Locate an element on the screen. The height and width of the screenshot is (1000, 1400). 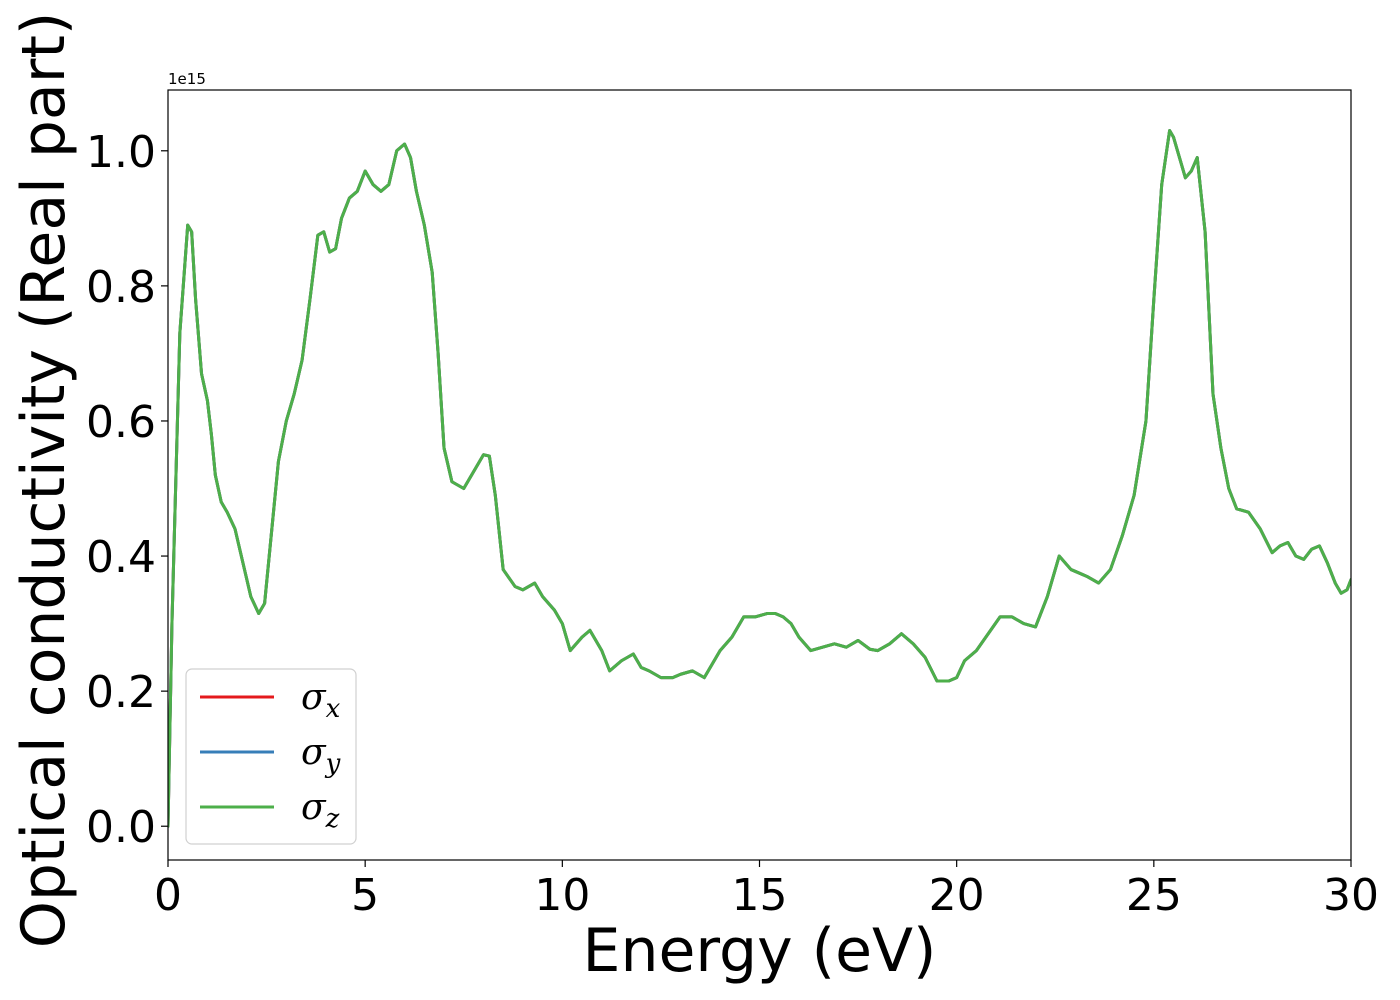
legend-label-y: σy is located at coordinates (321, 755).